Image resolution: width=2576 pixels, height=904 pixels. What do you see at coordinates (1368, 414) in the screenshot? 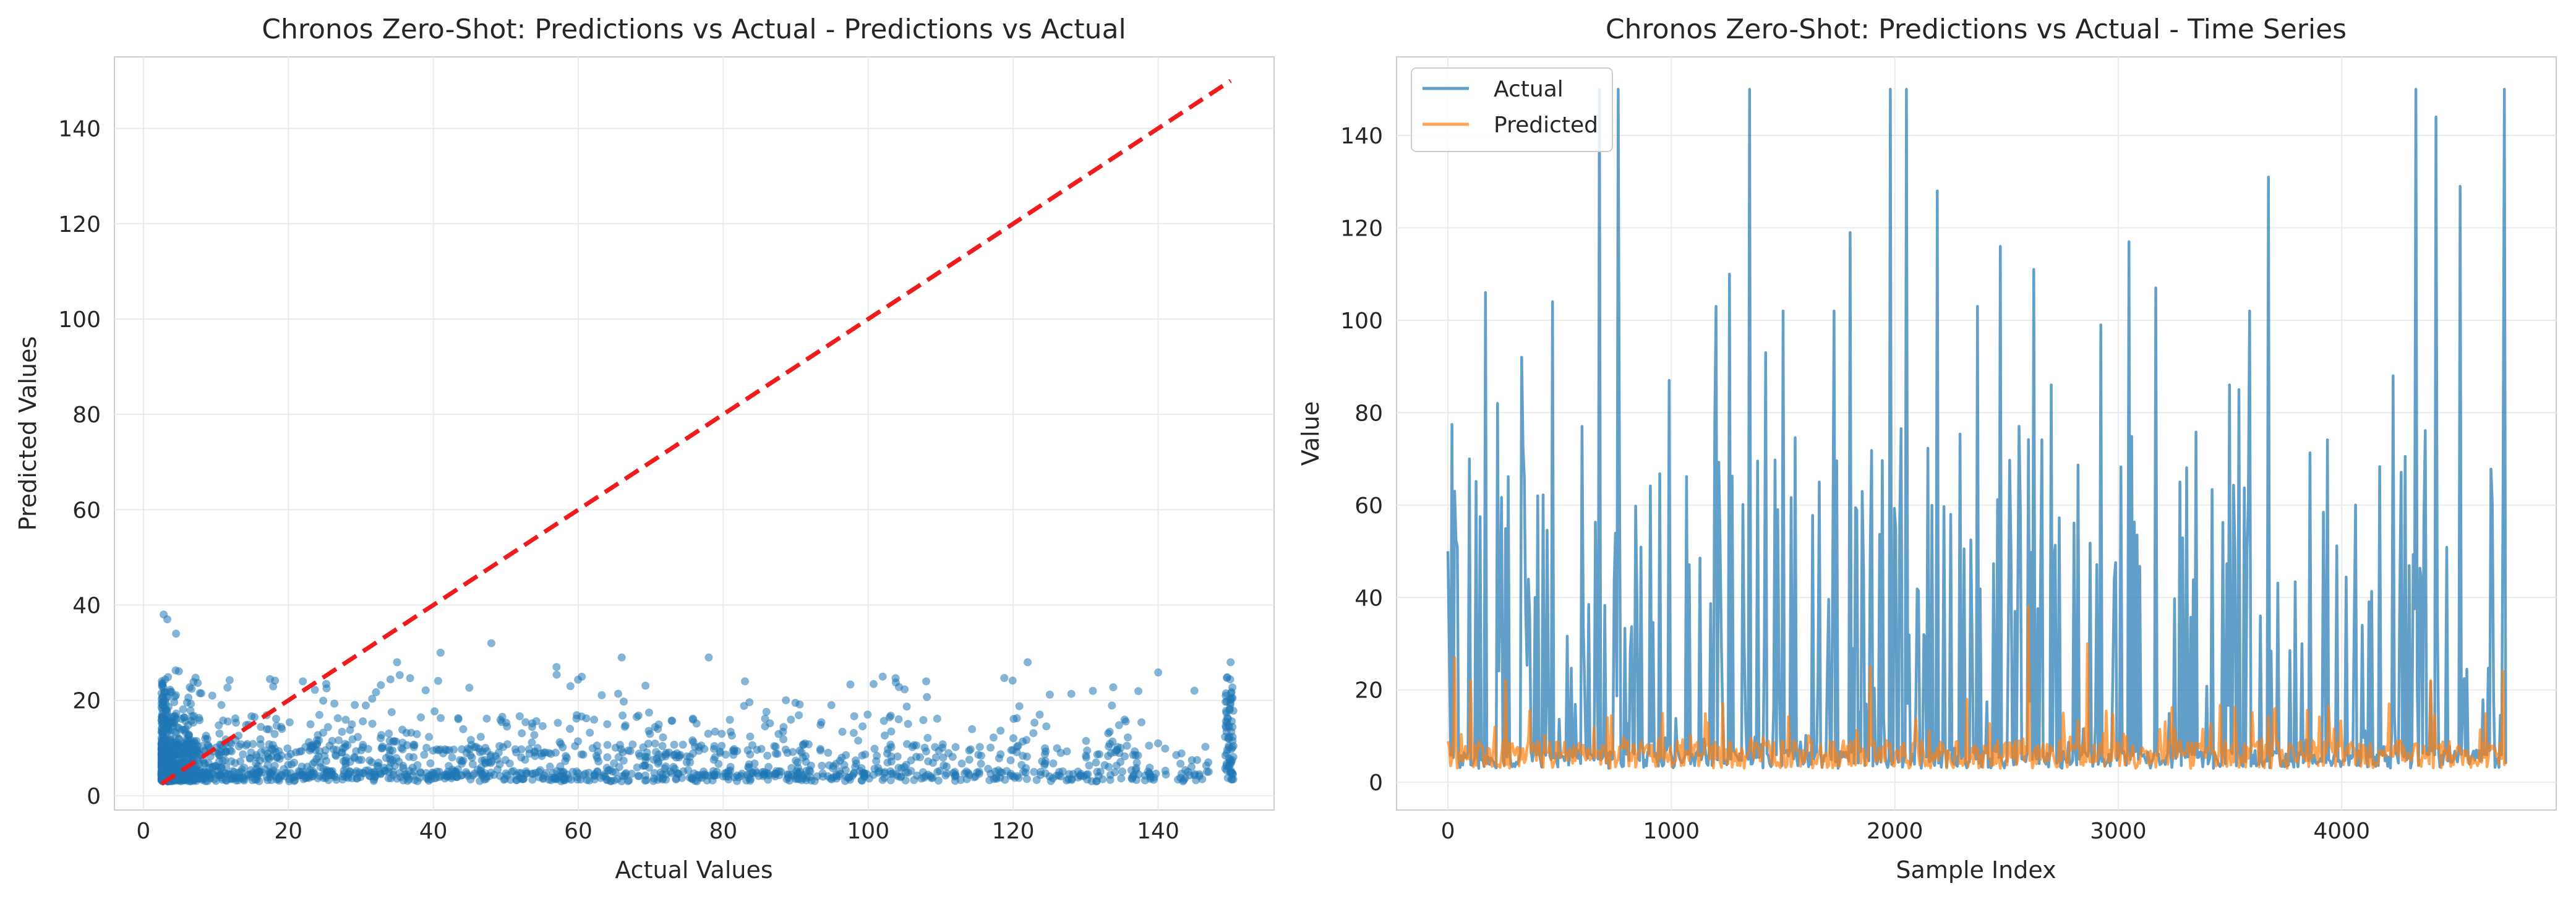
I see `timeseries-y-tick-label: 80` at bounding box center [1368, 414].